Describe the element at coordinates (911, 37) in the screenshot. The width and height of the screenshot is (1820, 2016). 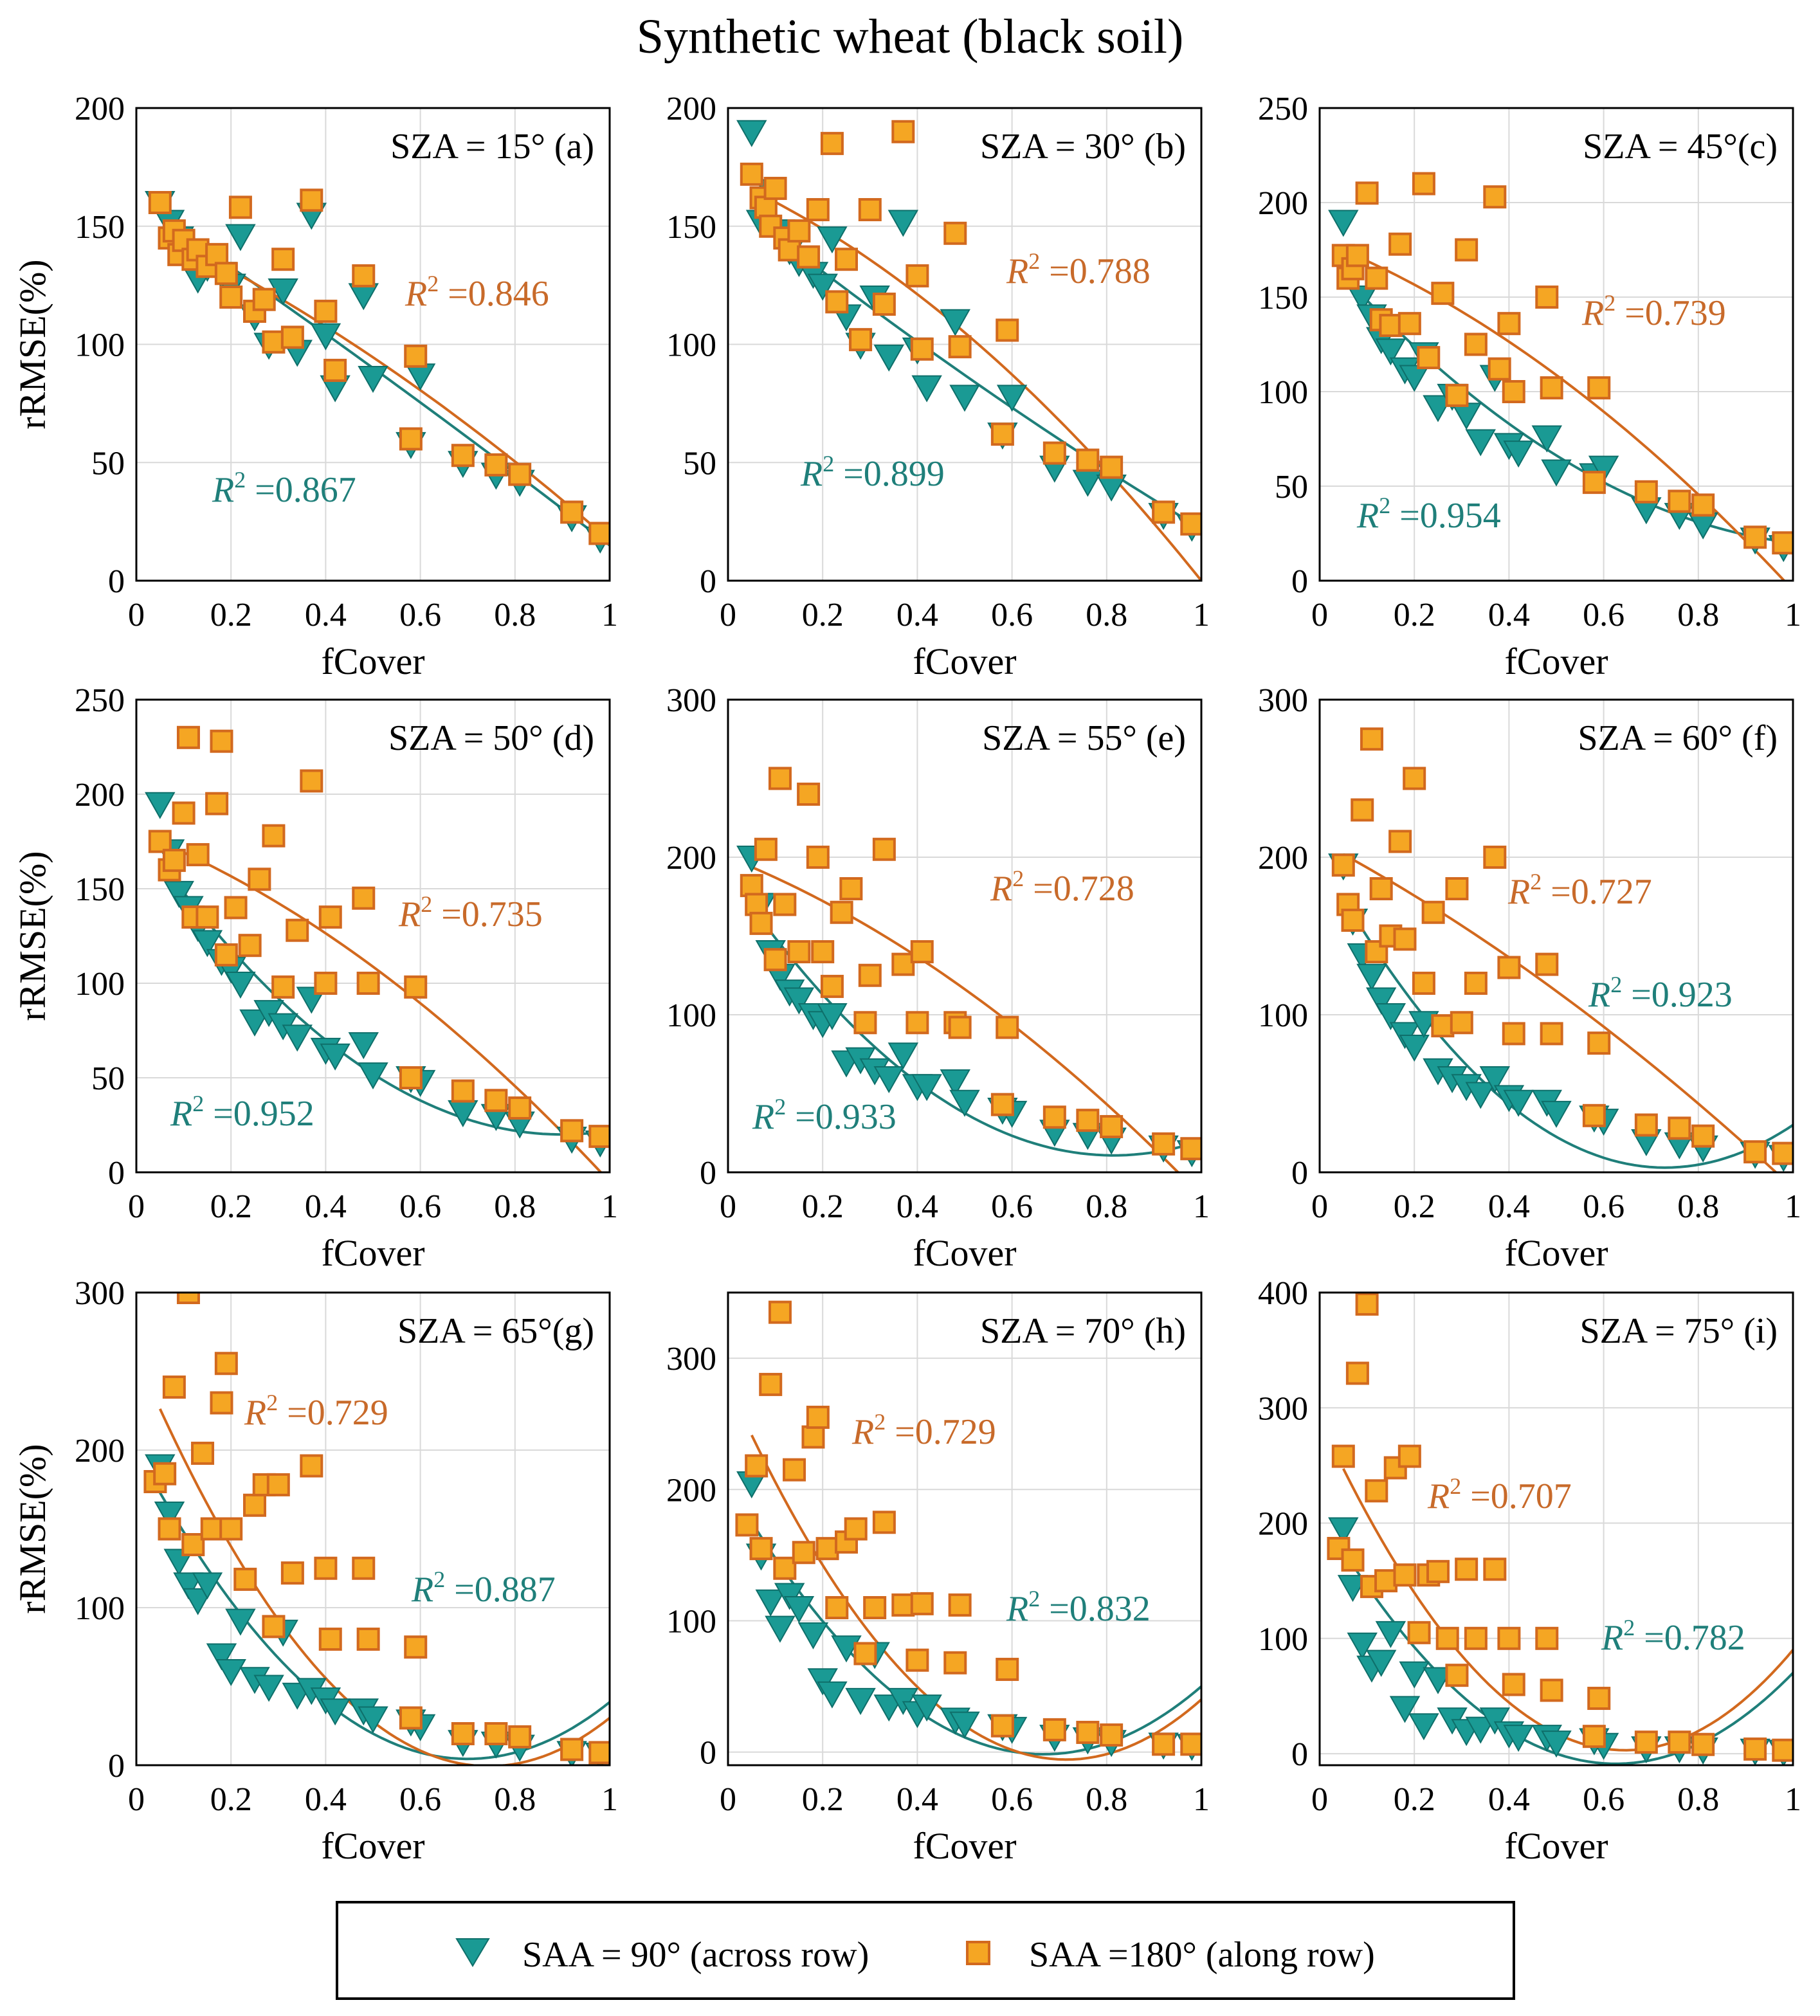
I see `figure-title: Synthetic wheat (black soil)` at that location.